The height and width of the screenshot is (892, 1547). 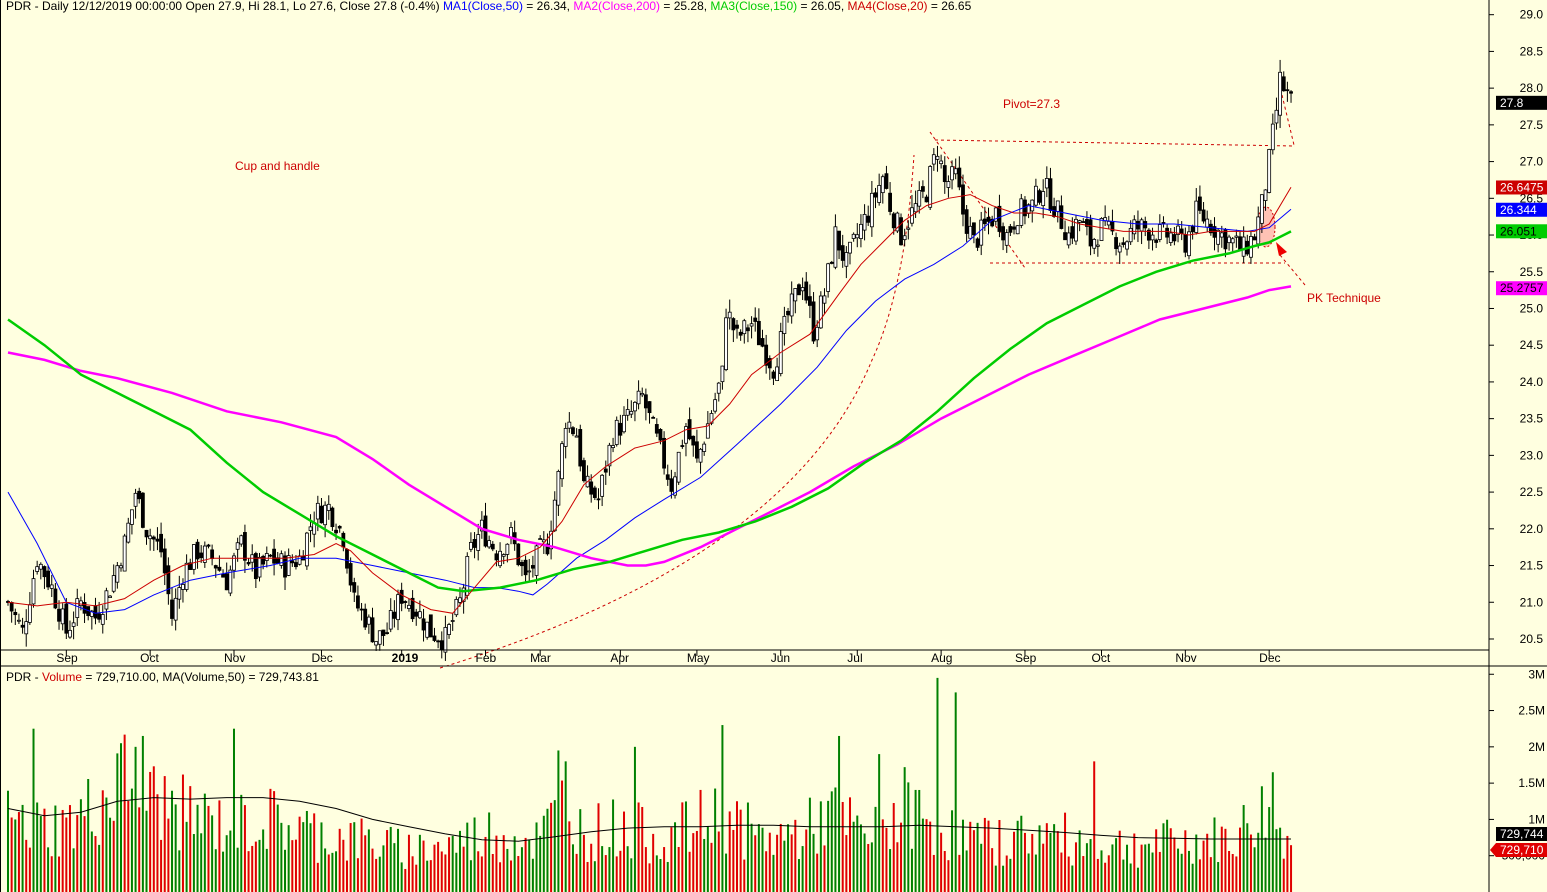 What do you see at coordinates (1521, 231) in the screenshot?
I see `price-tag: 26.051` at bounding box center [1521, 231].